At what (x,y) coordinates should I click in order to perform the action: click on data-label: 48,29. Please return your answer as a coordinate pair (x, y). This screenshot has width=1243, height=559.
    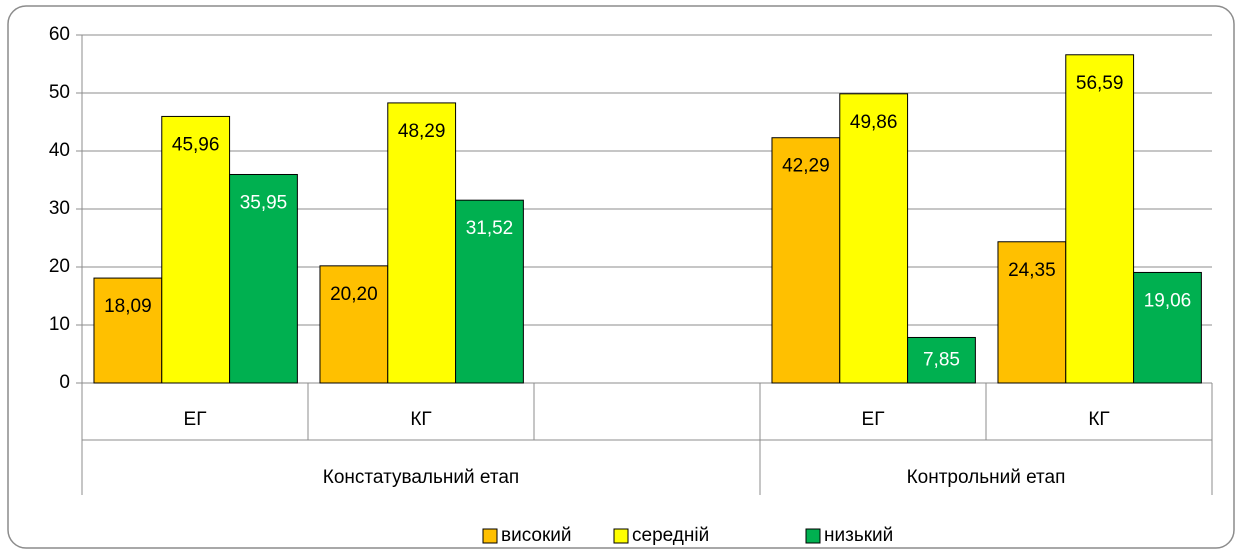
    Looking at the image, I should click on (422, 131).